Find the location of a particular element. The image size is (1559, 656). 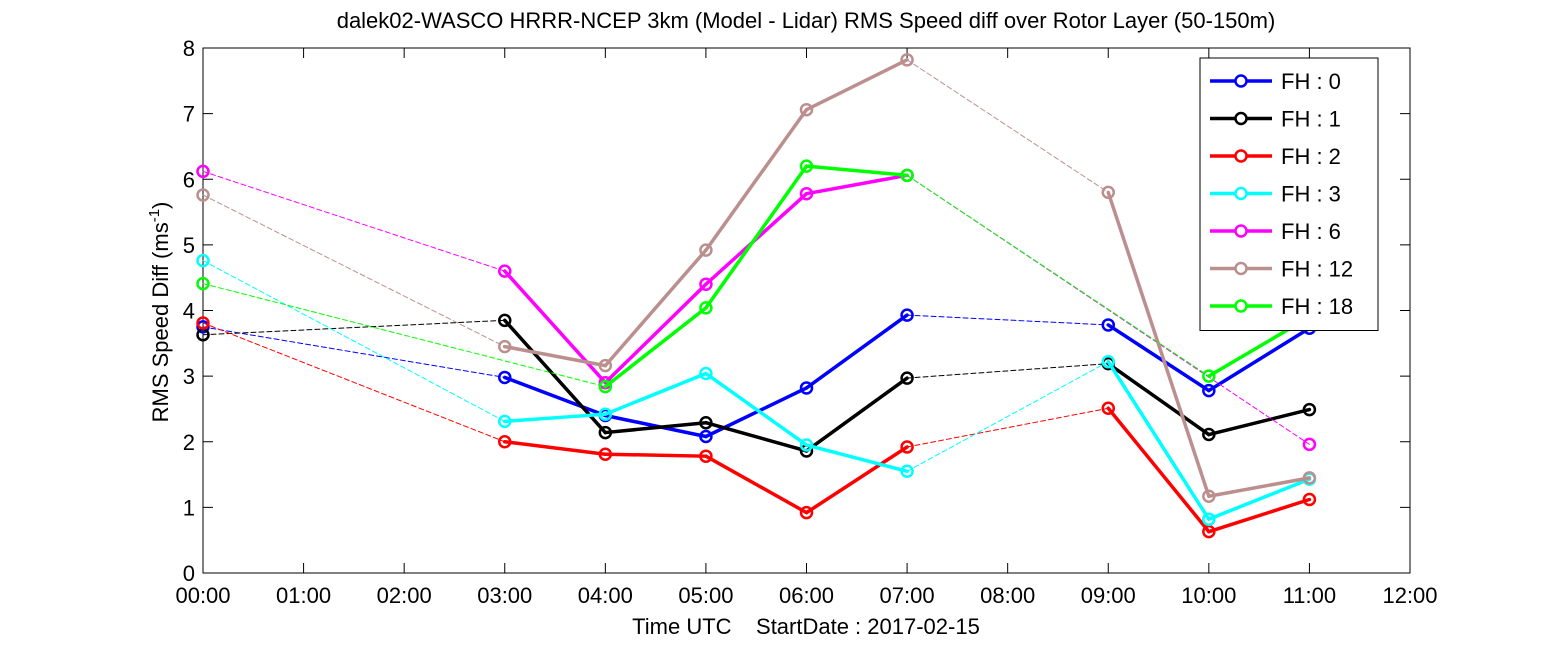

legend-entry: FH : 0 is located at coordinates (1275, 81).